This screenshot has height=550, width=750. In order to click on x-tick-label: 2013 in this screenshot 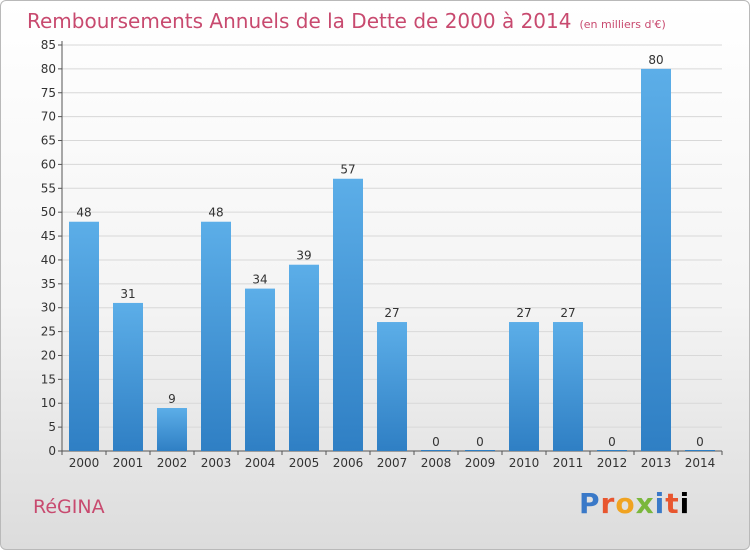, I will do `click(656, 463)`.